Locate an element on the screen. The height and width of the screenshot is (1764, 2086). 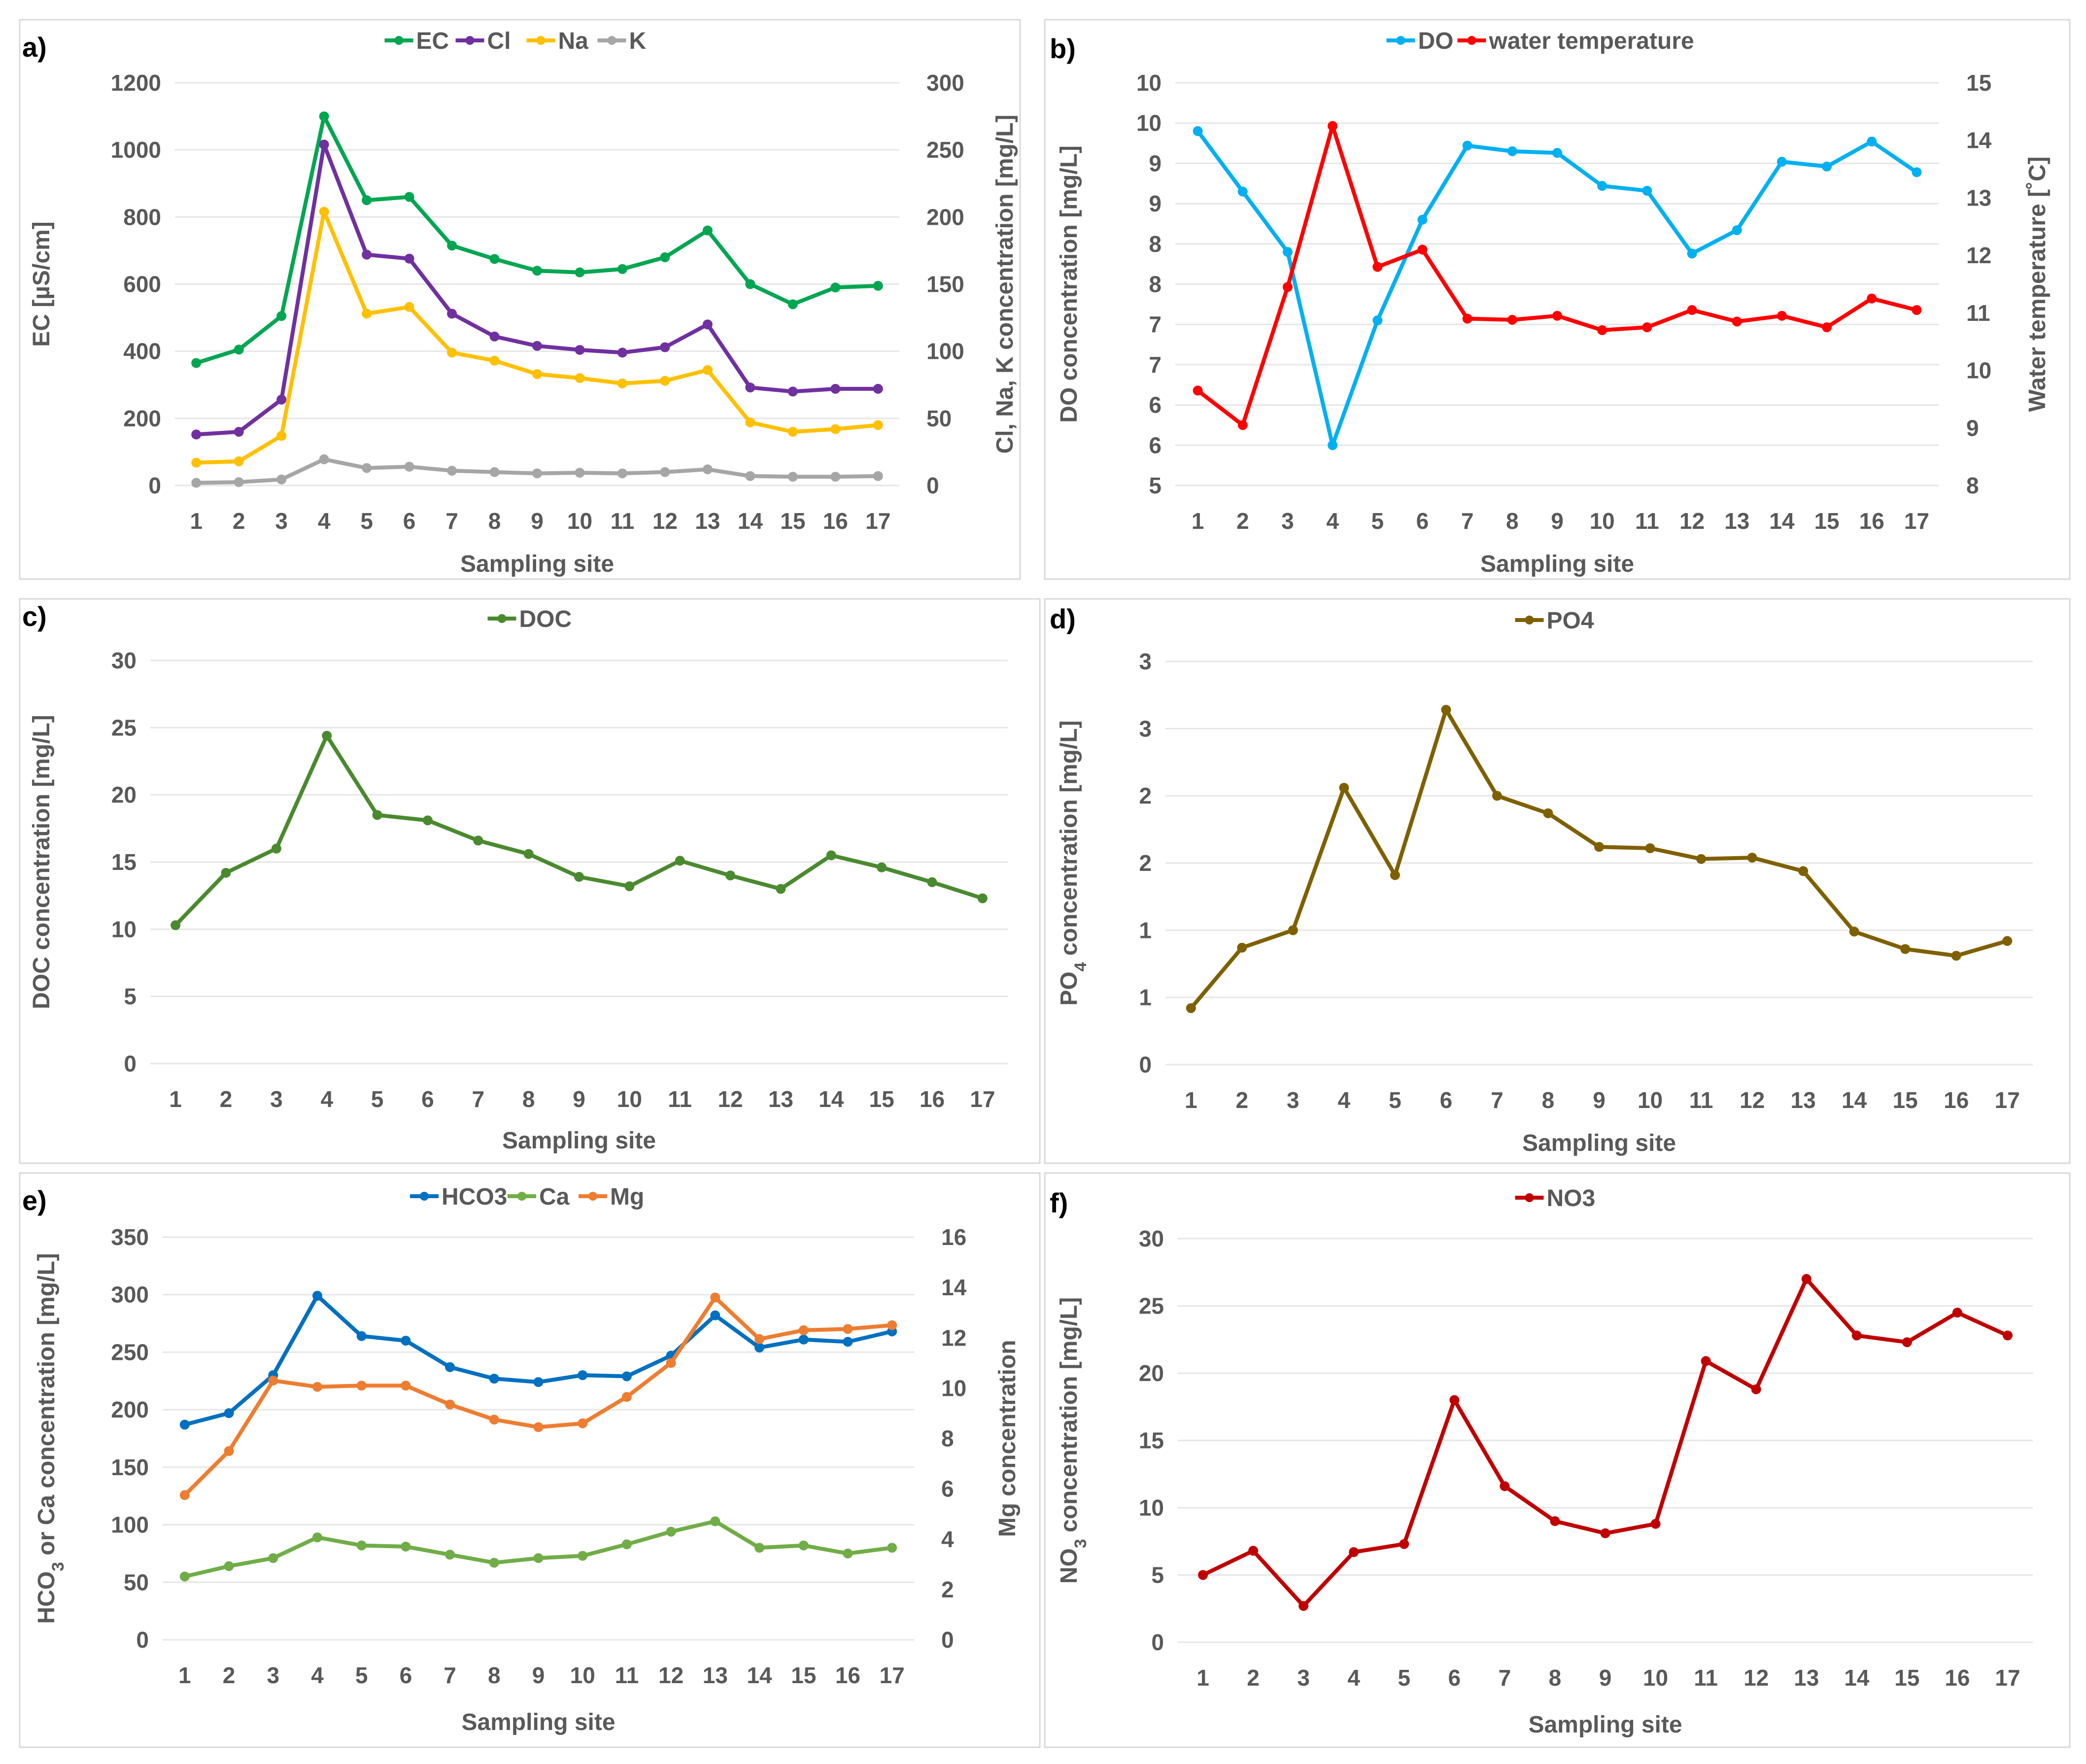
y2-tick-label: 10 is located at coordinates (1978, 370).